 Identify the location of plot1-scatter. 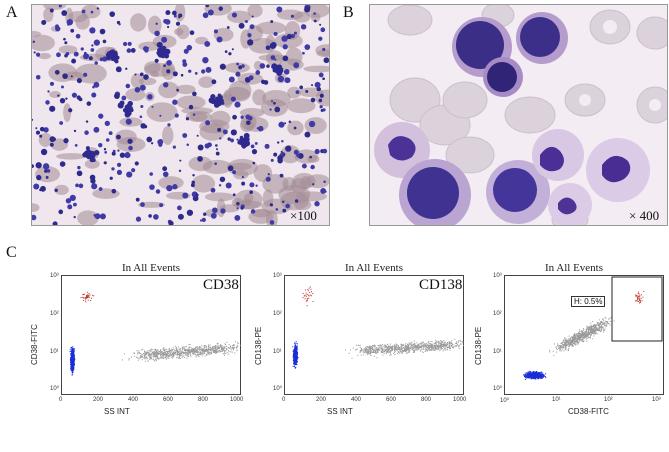
(151, 335).